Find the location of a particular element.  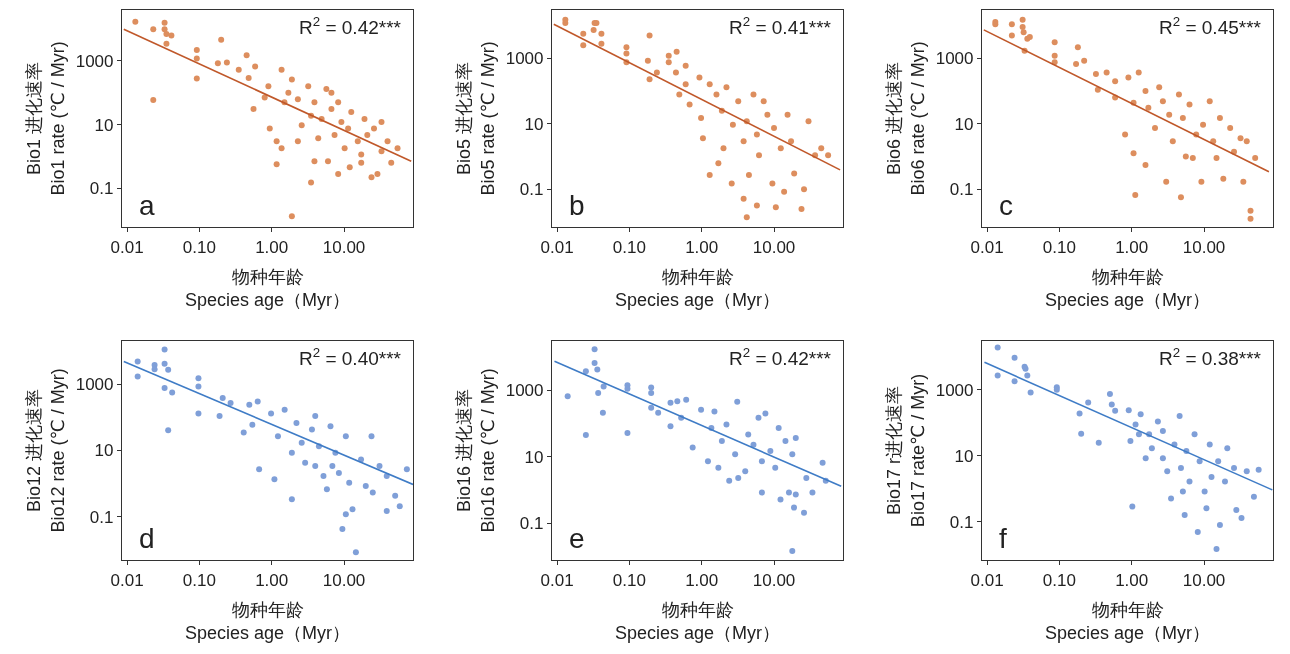

annotation: d is located at coordinates (147, 538).